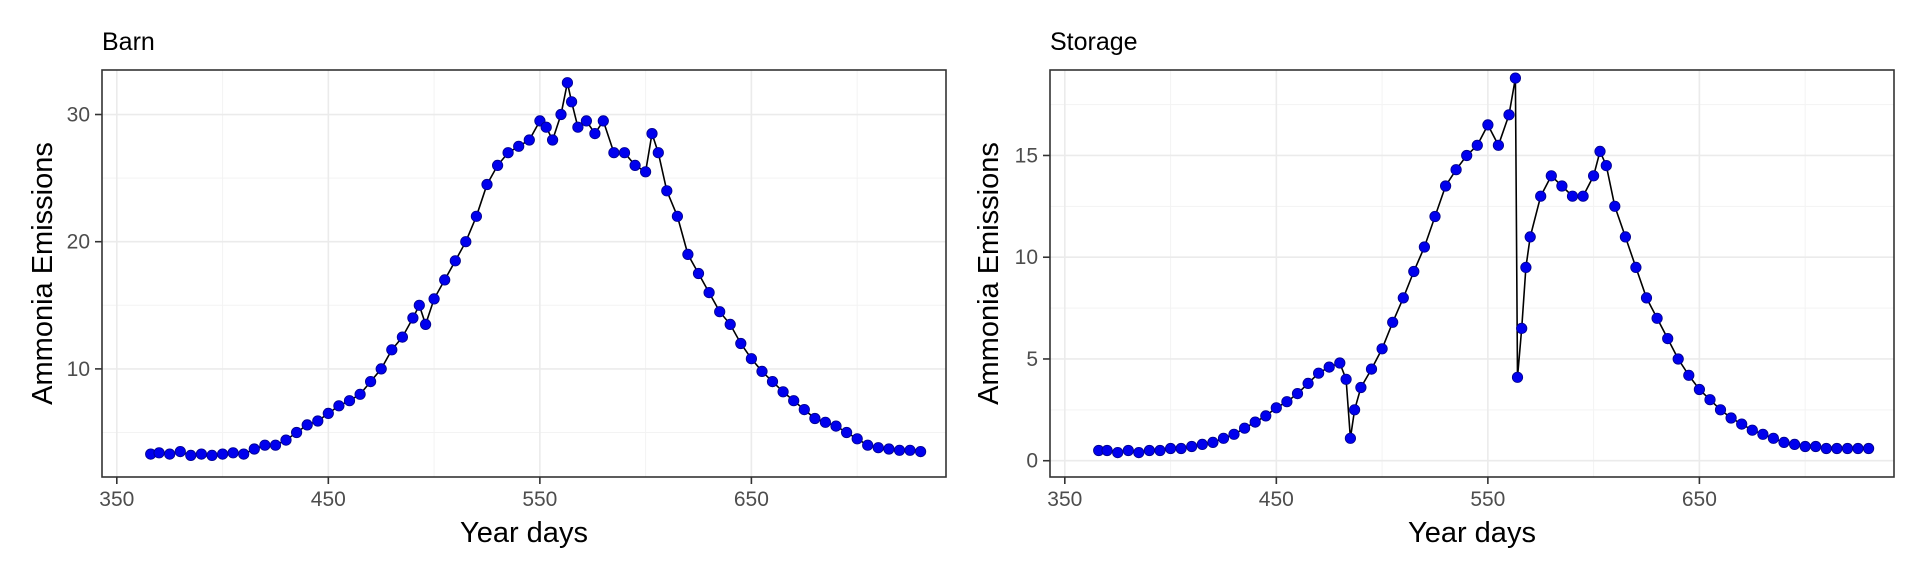  I want to click on y-tick-label: 30, so click(78, 115).